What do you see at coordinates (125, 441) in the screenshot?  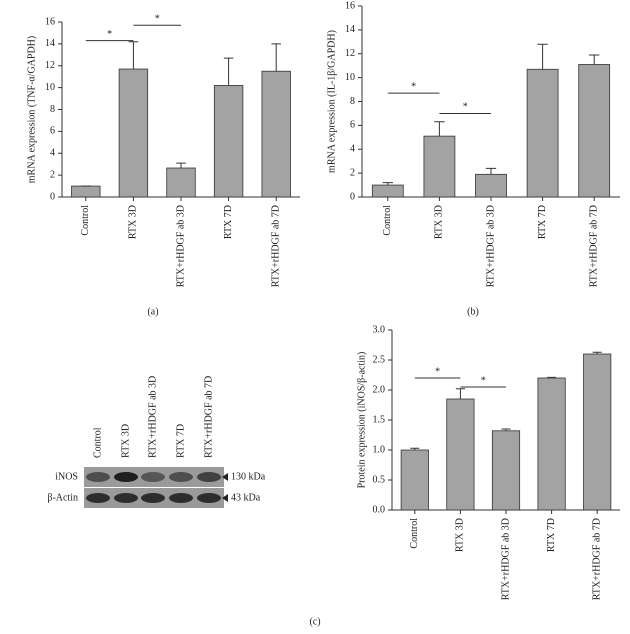 I see `lane-label: RTX 3D` at bounding box center [125, 441].